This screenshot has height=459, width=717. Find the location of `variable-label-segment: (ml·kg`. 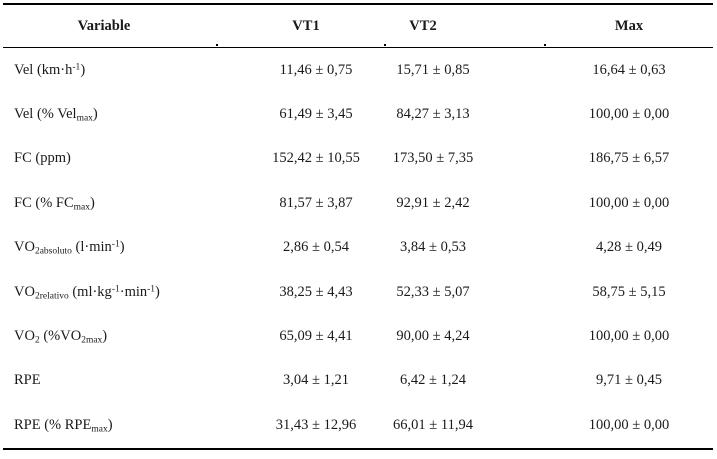

variable-label-segment: (ml·kg is located at coordinates (90, 291).